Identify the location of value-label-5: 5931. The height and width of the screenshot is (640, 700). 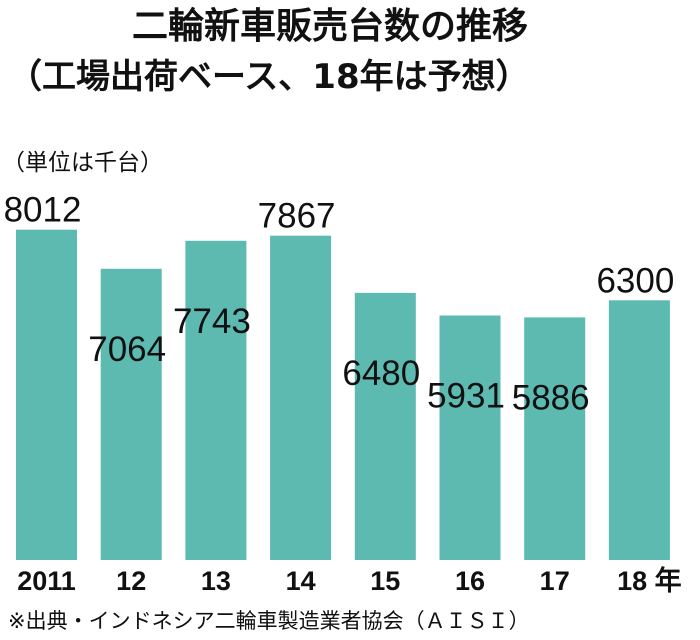
(466, 396).